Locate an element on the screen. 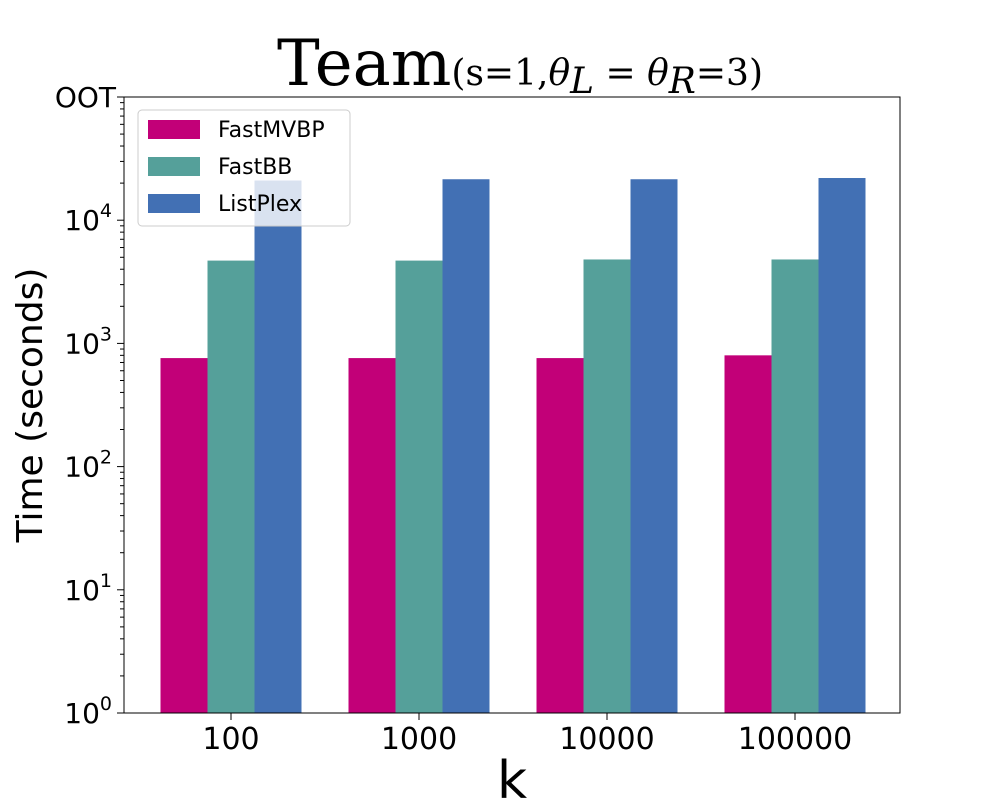 The width and height of the screenshot is (1000, 800). x-tick-label: 100 is located at coordinates (230, 739).